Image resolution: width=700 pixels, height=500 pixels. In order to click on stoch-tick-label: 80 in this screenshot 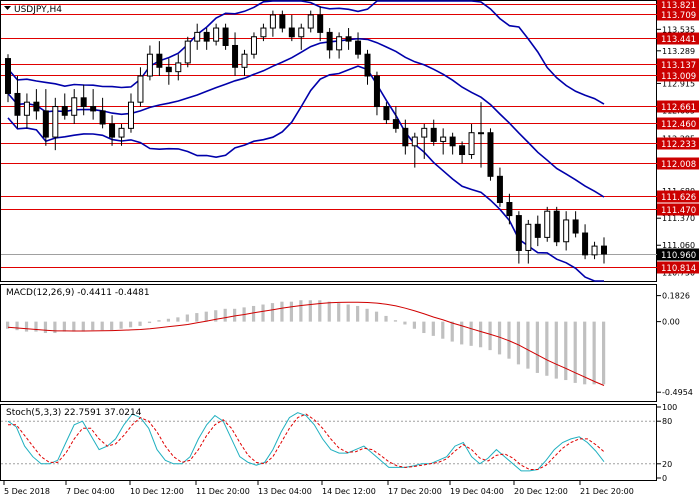, I will do `click(667, 421)`.